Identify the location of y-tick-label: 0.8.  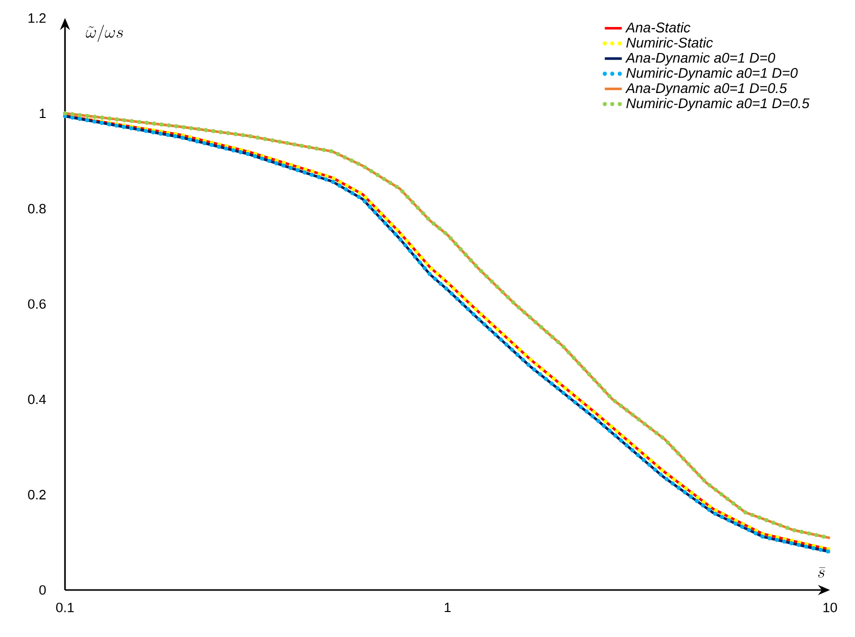
(37, 209).